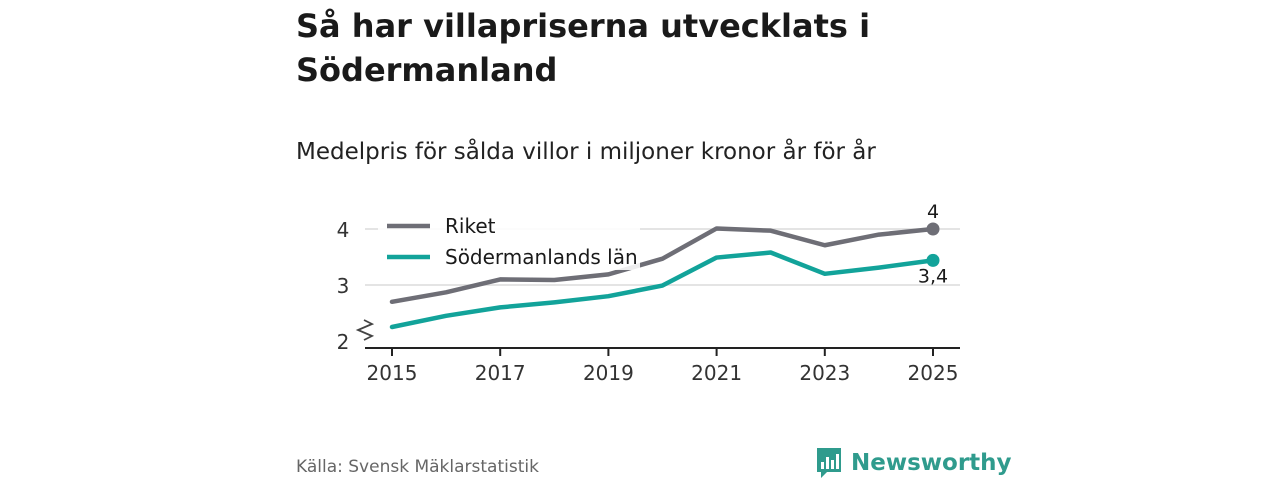  I want to click on series-line-sodermanland, so click(662, 290).